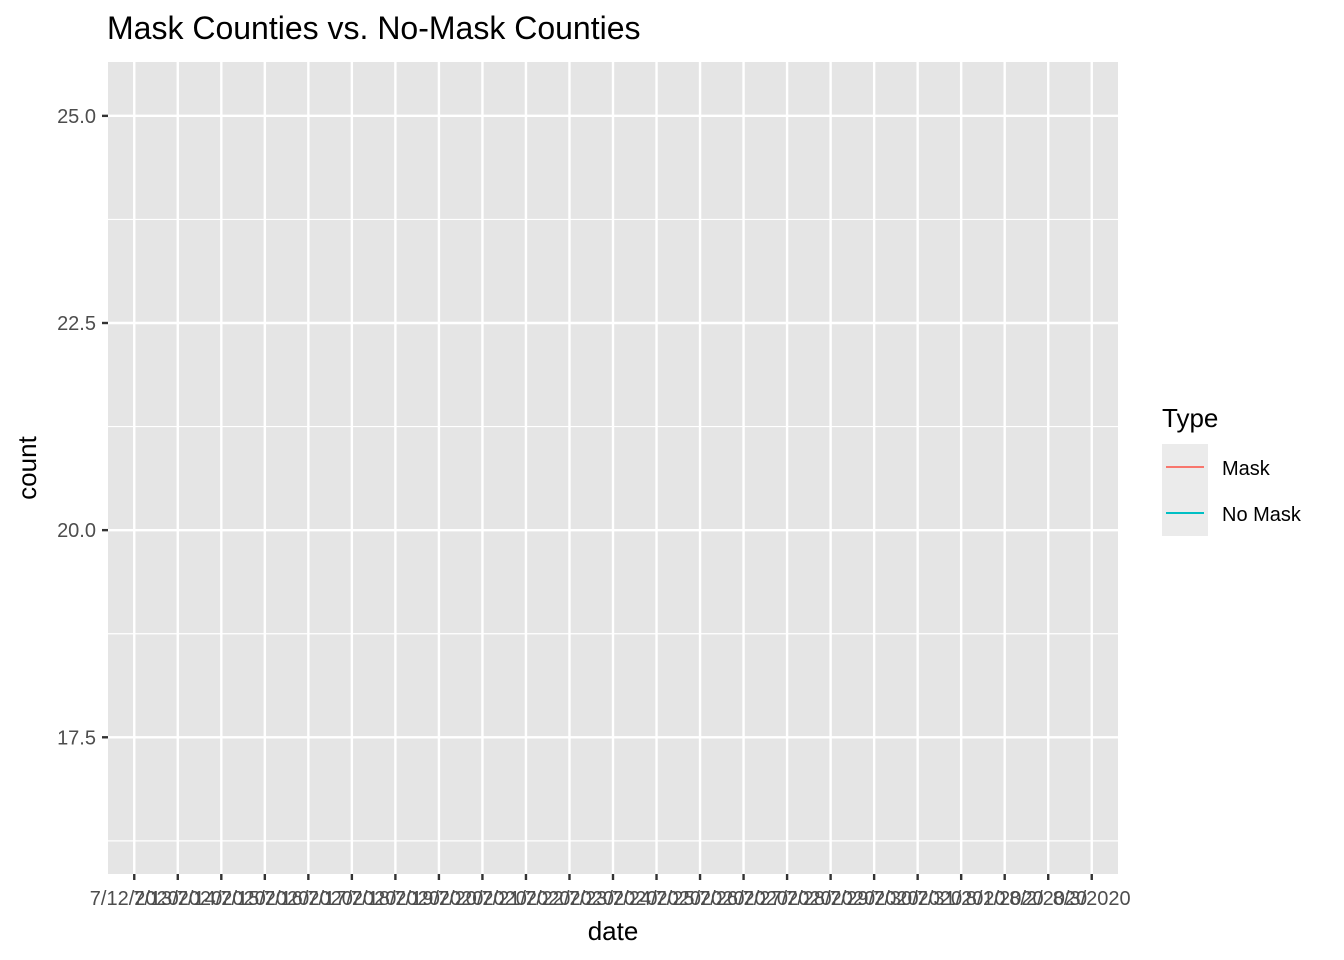 The width and height of the screenshot is (1344, 960). I want to click on x-tick-label: 7/12/2020, so click(134, 899).